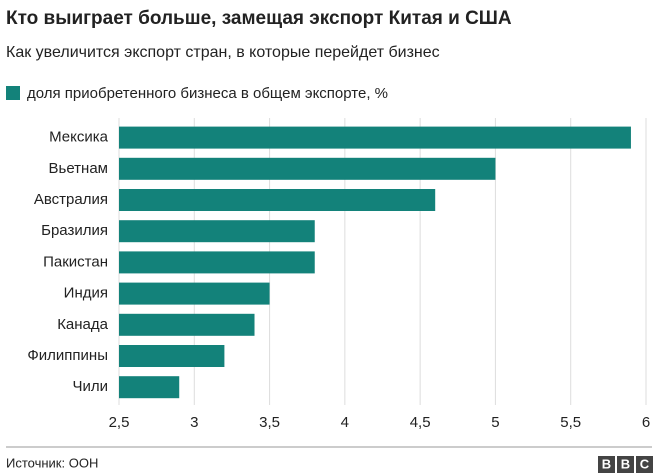 This screenshot has height=476, width=658. What do you see at coordinates (86, 293) in the screenshot?
I see `y-tick-label: Индия` at bounding box center [86, 293].